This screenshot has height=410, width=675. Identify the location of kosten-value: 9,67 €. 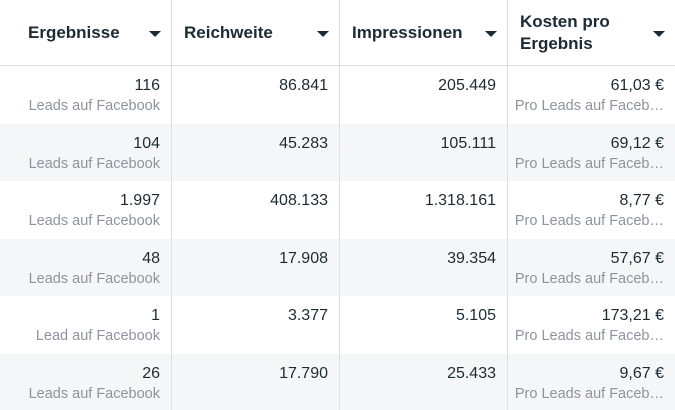
(641, 373).